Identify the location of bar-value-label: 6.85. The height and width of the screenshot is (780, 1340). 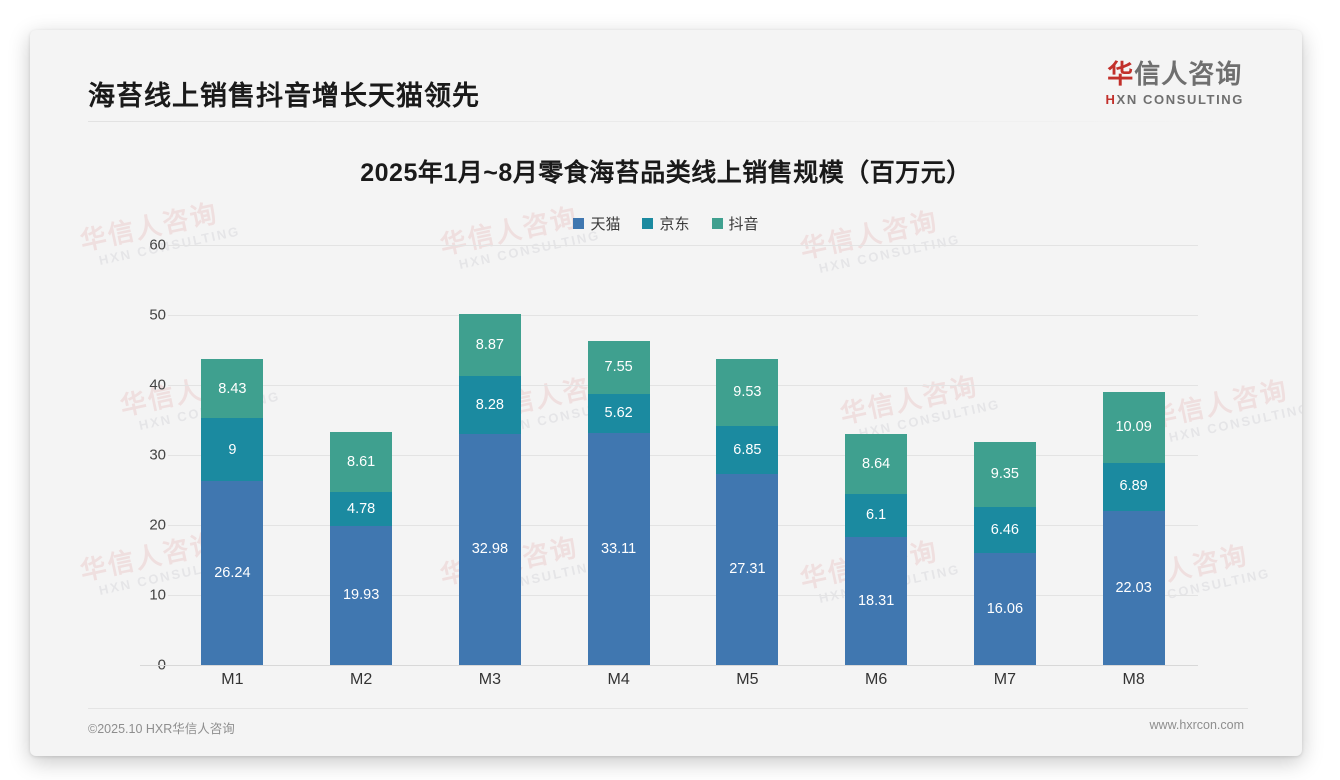
(747, 449).